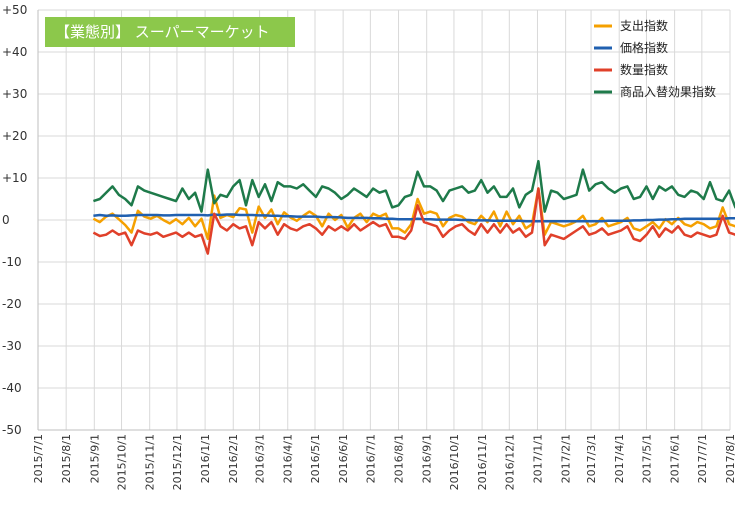 The width and height of the screenshot is (735, 510). Describe the element at coordinates (205, 458) in the screenshot. I see `x-tick-label: 2016/1/1` at that location.